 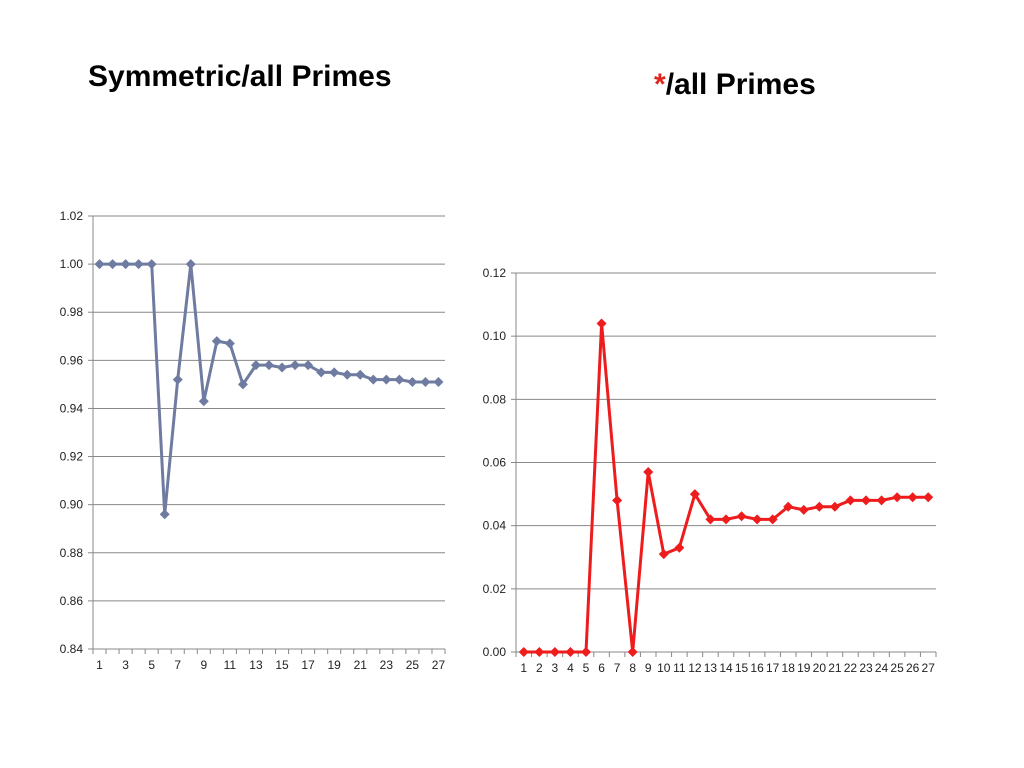 I want to click on y-tick-label: 0.02, so click(x=495, y=589).